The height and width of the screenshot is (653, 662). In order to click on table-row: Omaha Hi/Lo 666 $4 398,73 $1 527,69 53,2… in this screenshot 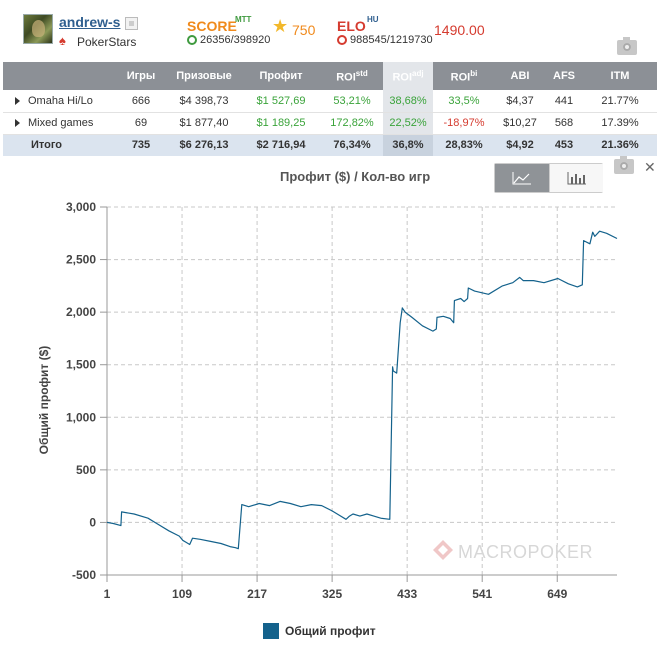, I will do `click(330, 101)`.